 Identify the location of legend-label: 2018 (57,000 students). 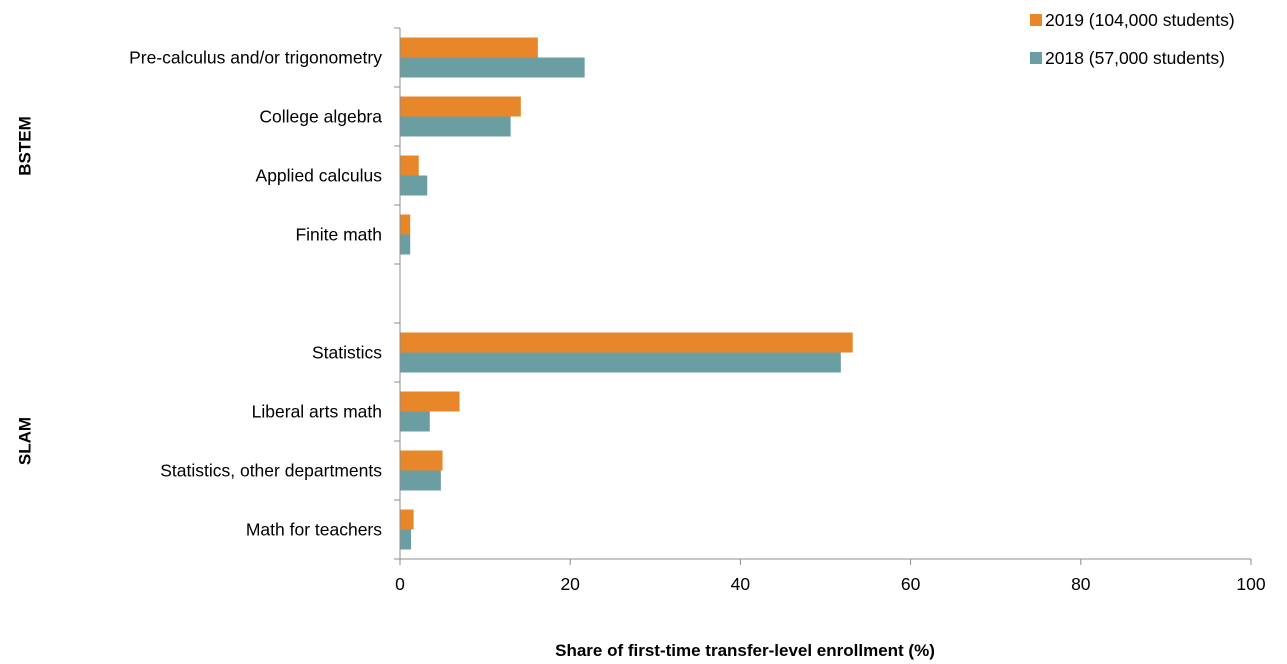
(1135, 58).